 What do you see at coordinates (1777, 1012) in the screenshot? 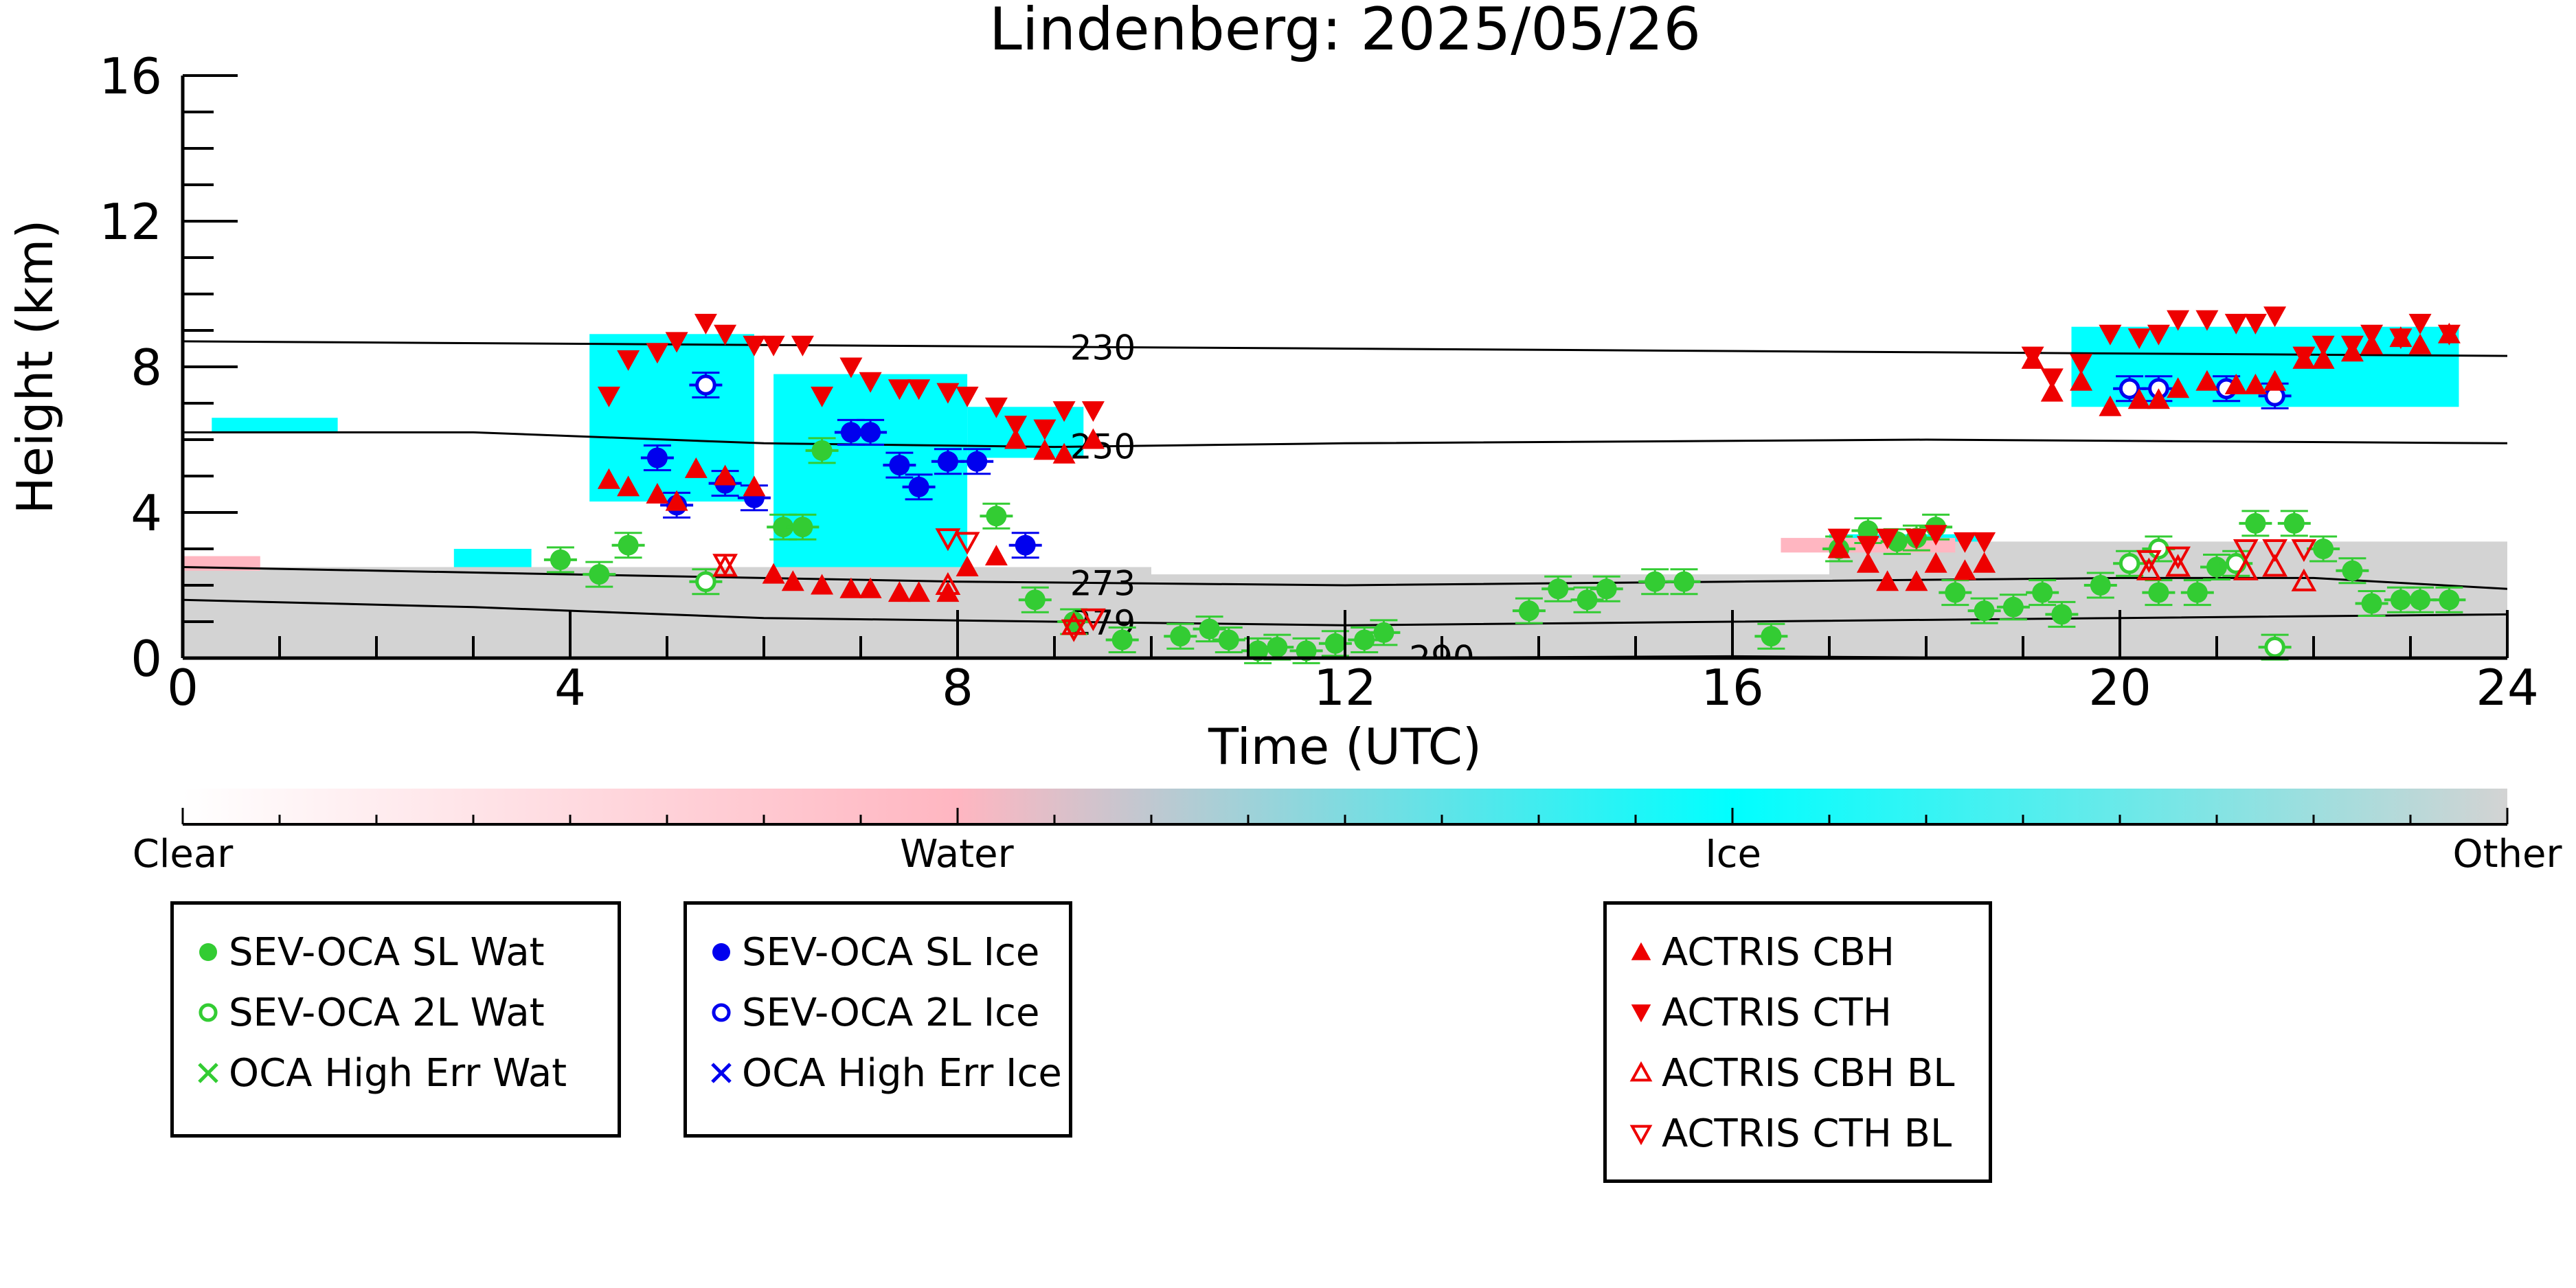
I see `legend-label: ACTRIS CTH` at bounding box center [1777, 1012].